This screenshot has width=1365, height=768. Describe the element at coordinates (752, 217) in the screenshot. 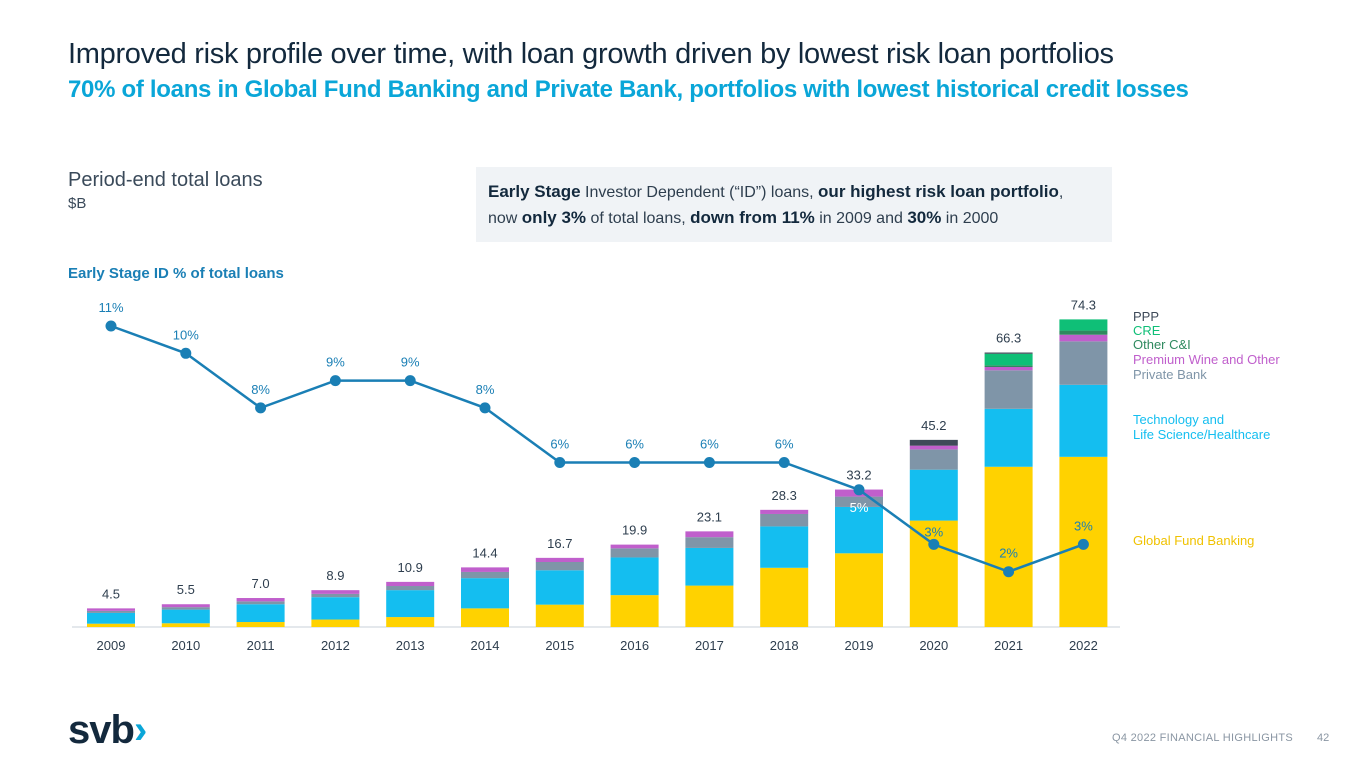

I see `callout-bold-4: down from 11%` at that location.